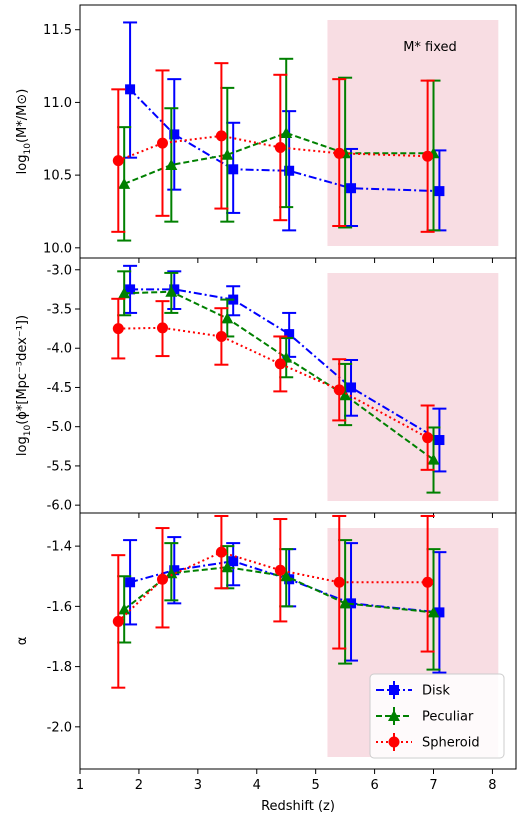 This screenshot has width=520, height=818. I want to click on x-tick-label: 8, so click(492, 785).